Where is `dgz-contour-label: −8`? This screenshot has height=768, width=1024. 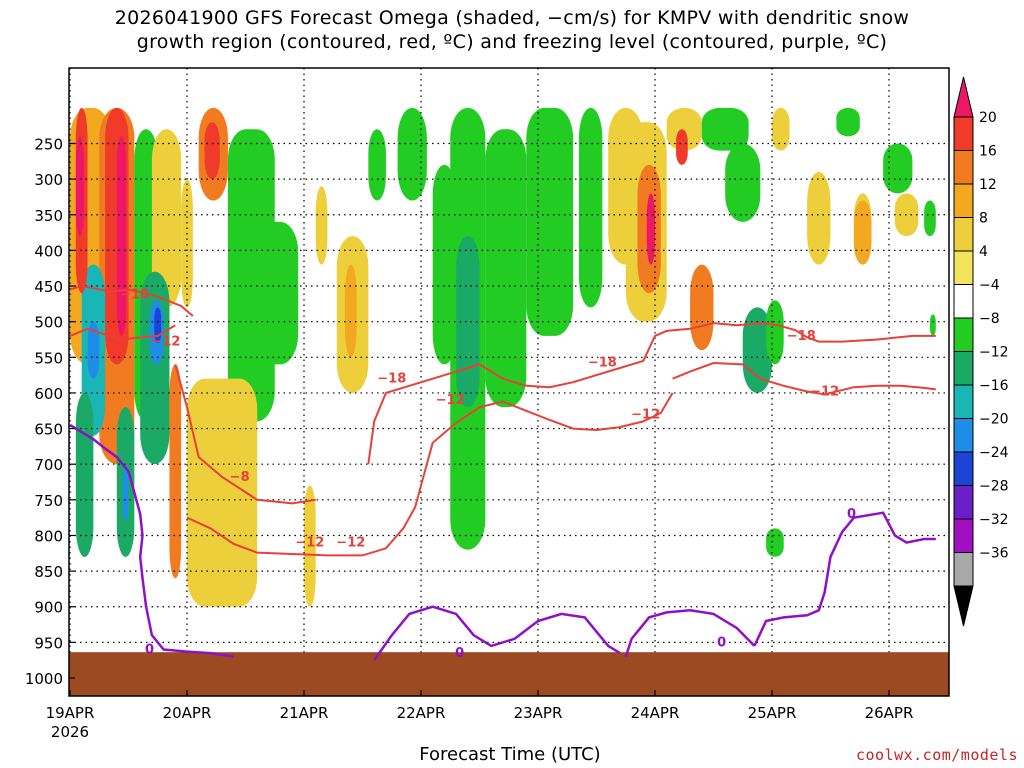
dgz-contour-label: −8 is located at coordinates (240, 477).